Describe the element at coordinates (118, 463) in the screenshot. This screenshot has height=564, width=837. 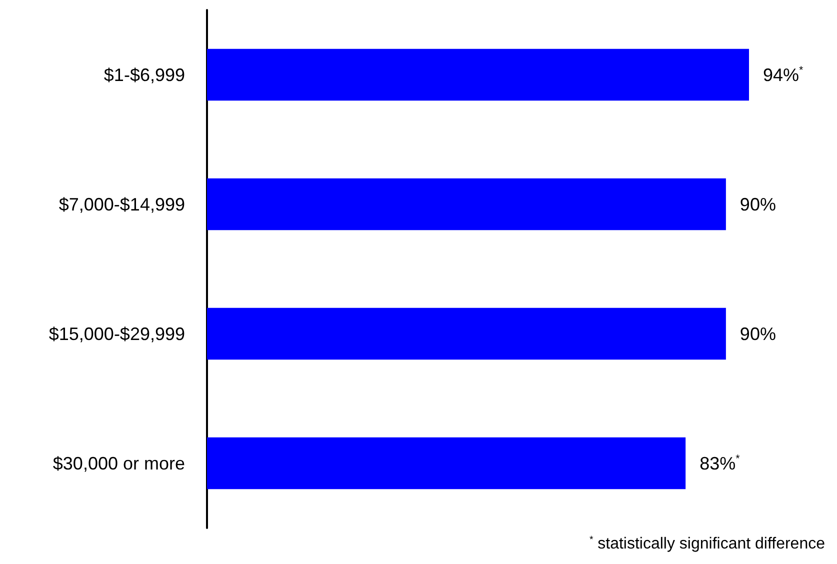
I see `y-tick-label: $30,000 or more` at that location.